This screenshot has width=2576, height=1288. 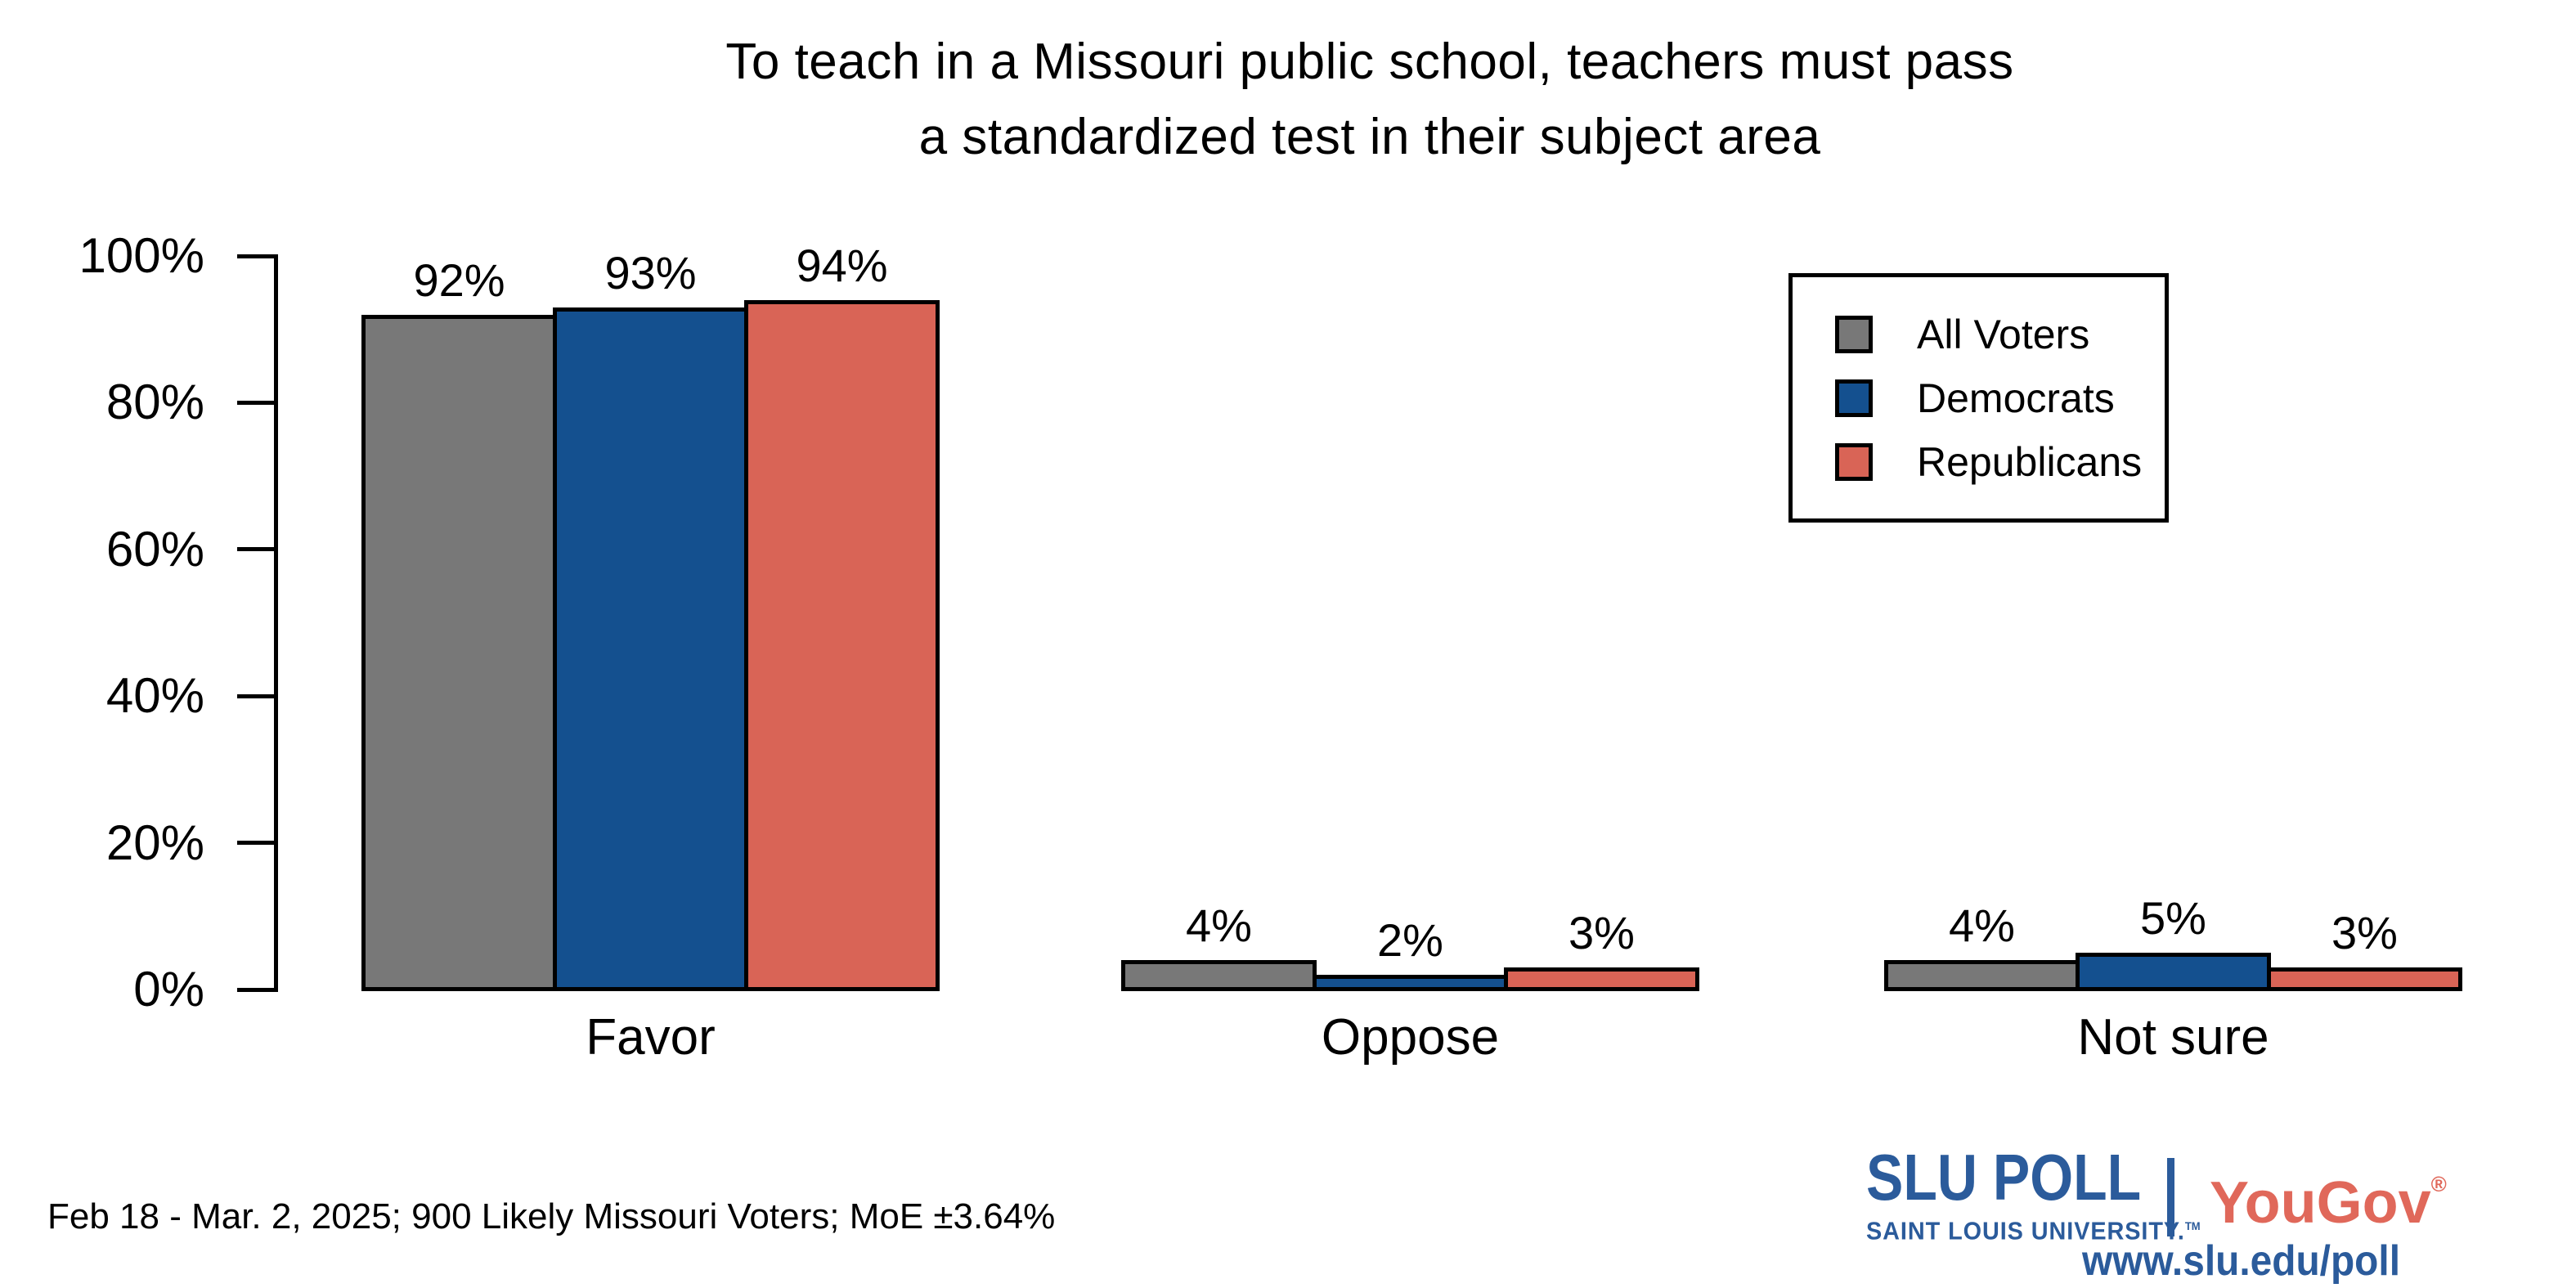 I want to click on bar-value-label-oppose-republicans: 3%, so click(x=1601, y=933).